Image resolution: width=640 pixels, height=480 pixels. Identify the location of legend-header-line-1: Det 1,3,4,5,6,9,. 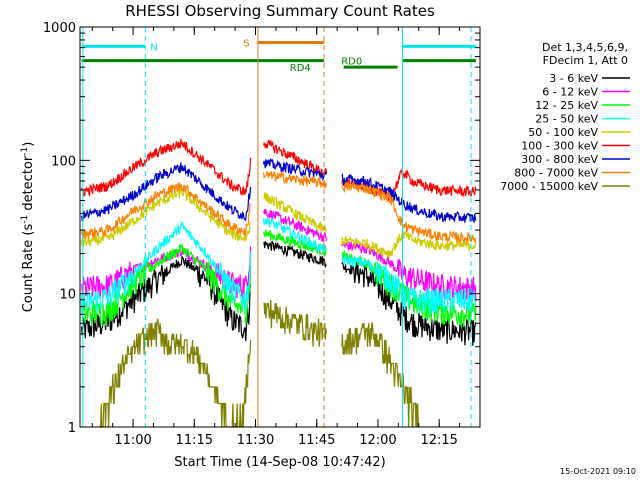
(585, 47).